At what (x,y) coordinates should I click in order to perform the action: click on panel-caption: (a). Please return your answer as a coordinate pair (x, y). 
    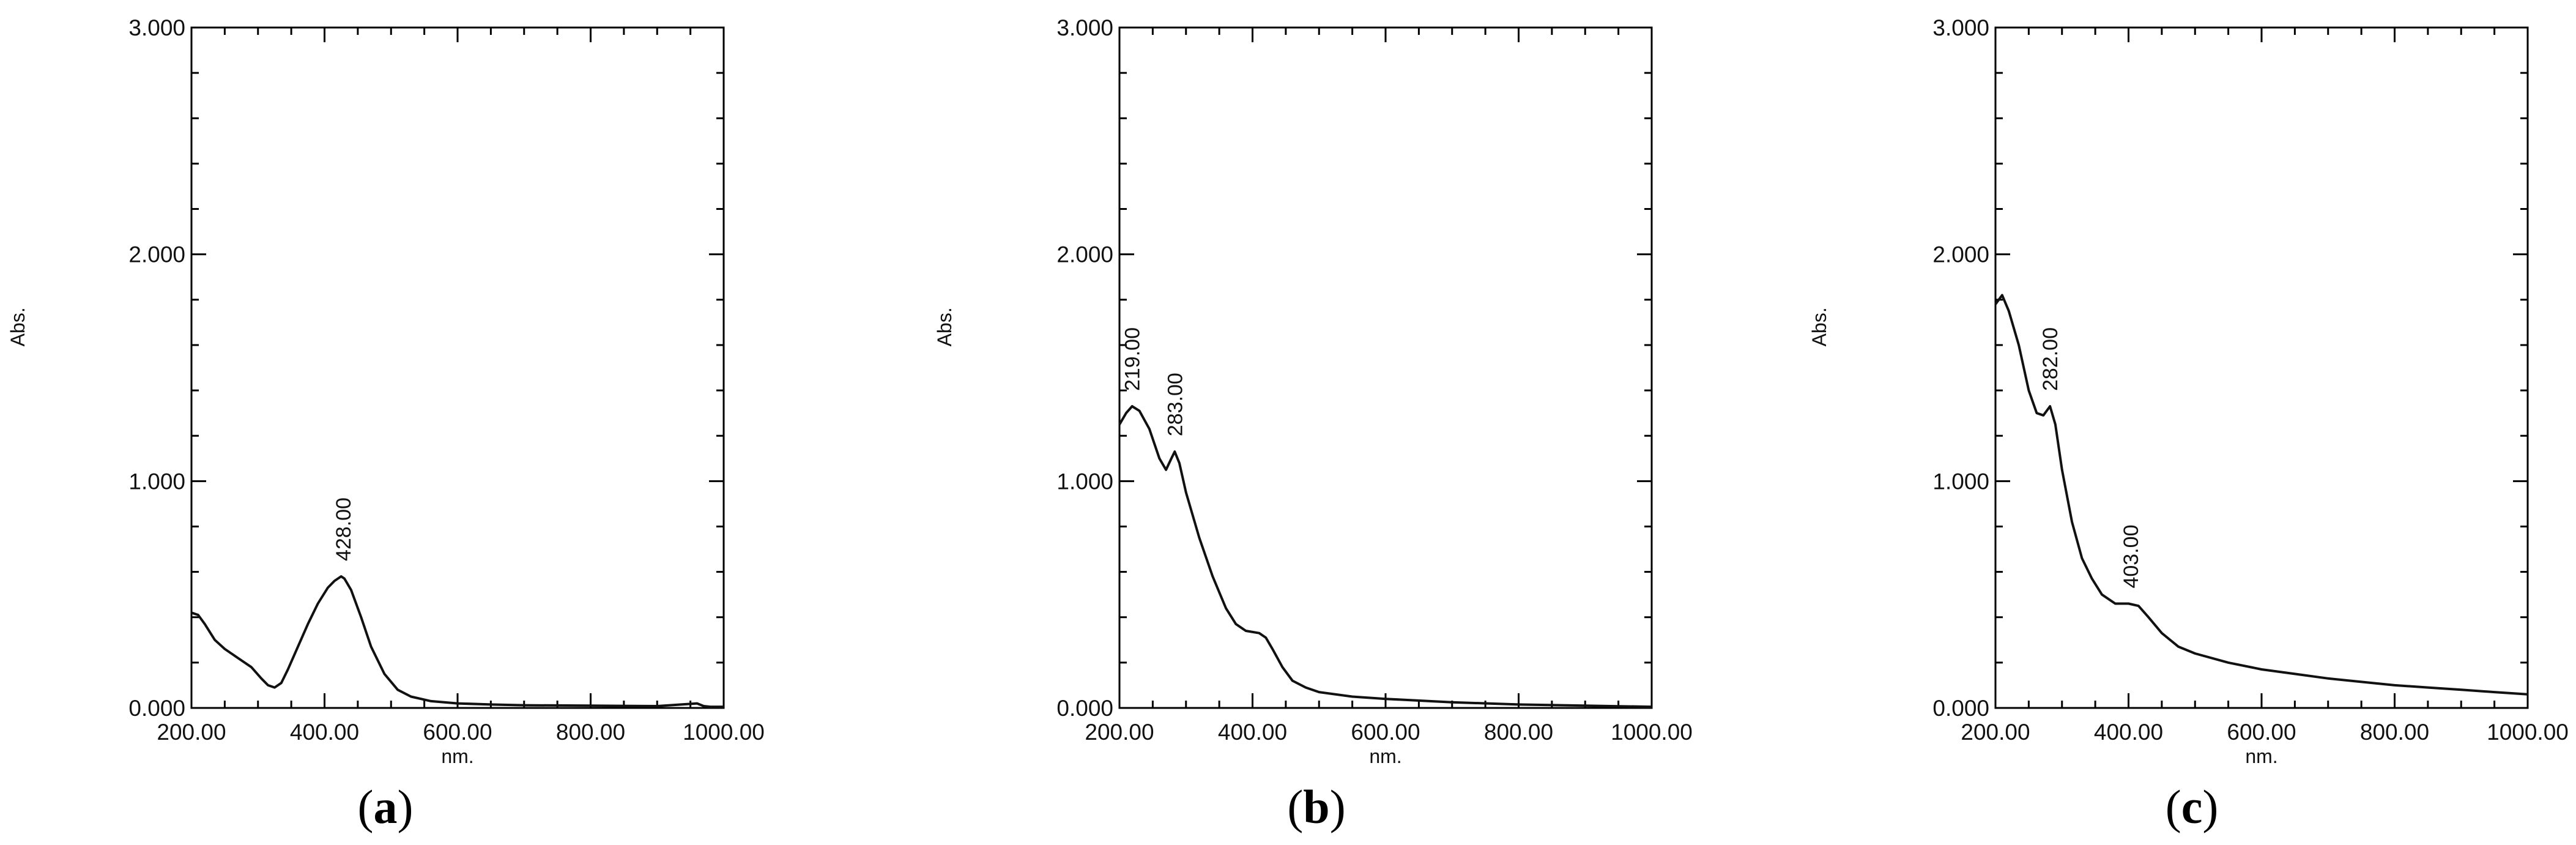
    Looking at the image, I should click on (386, 807).